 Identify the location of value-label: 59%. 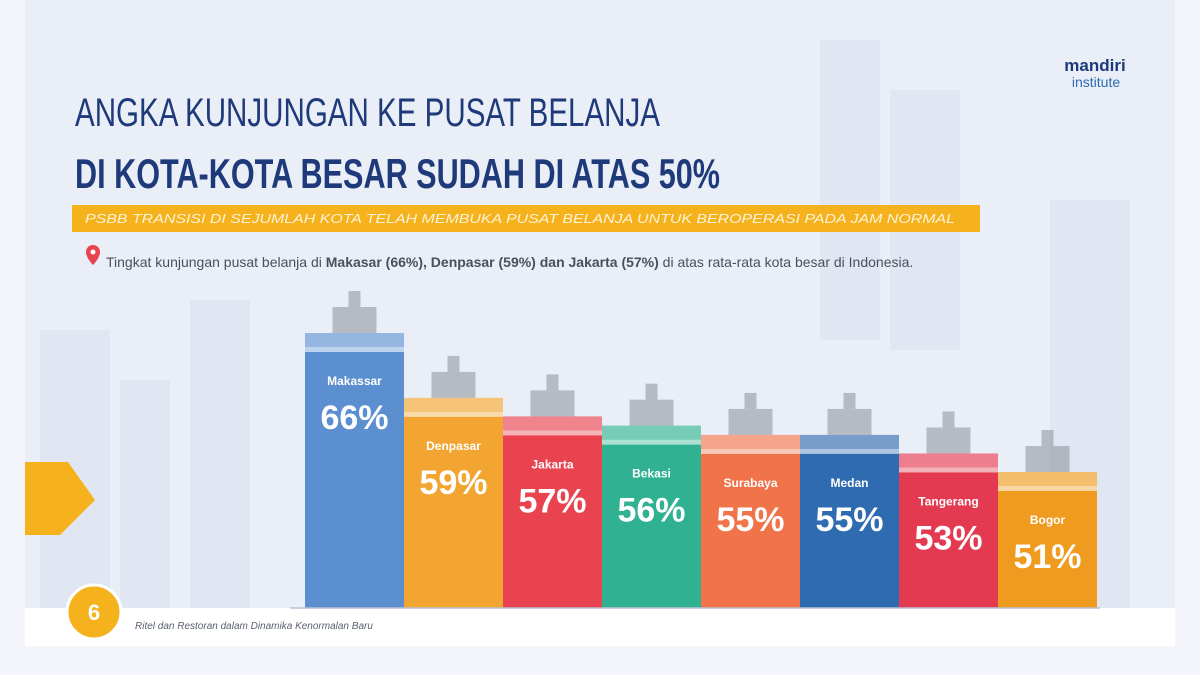
(453, 483).